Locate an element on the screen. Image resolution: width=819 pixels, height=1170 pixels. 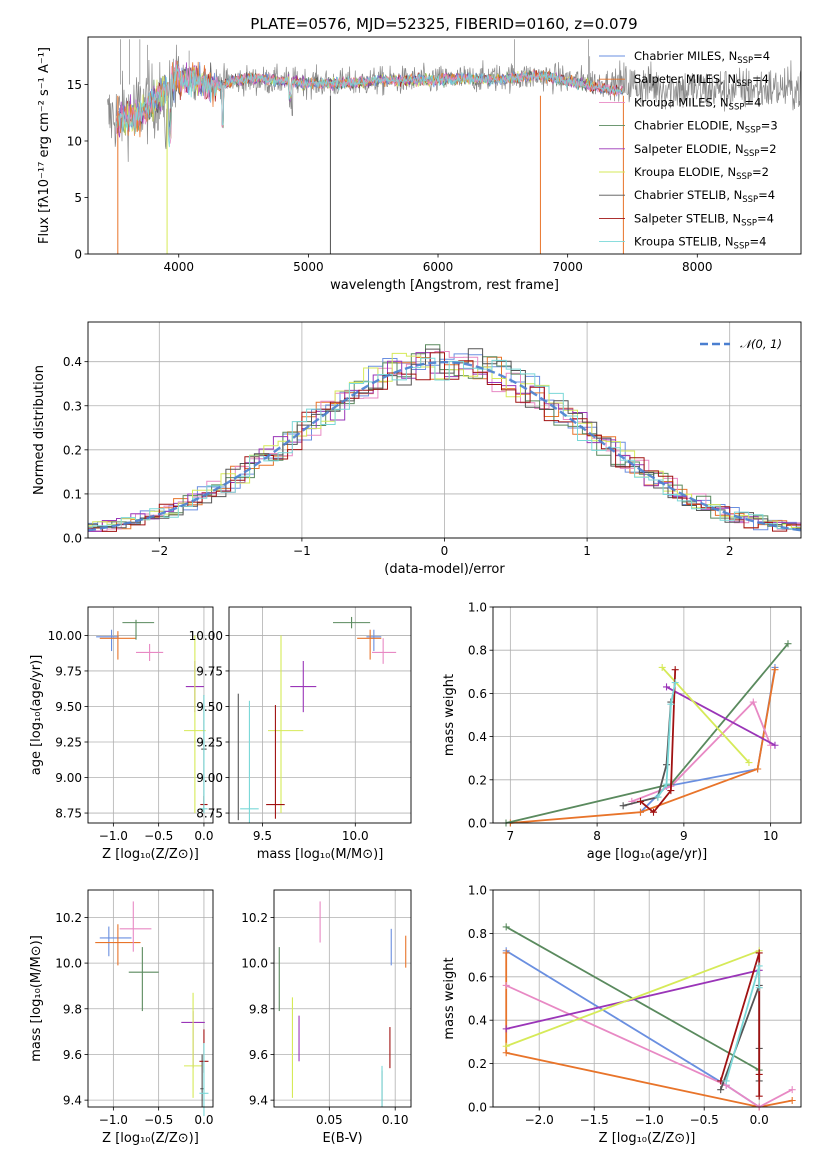
legend-entry: Kroupa STELIB, NSSP=4 is located at coordinates (700, 243).